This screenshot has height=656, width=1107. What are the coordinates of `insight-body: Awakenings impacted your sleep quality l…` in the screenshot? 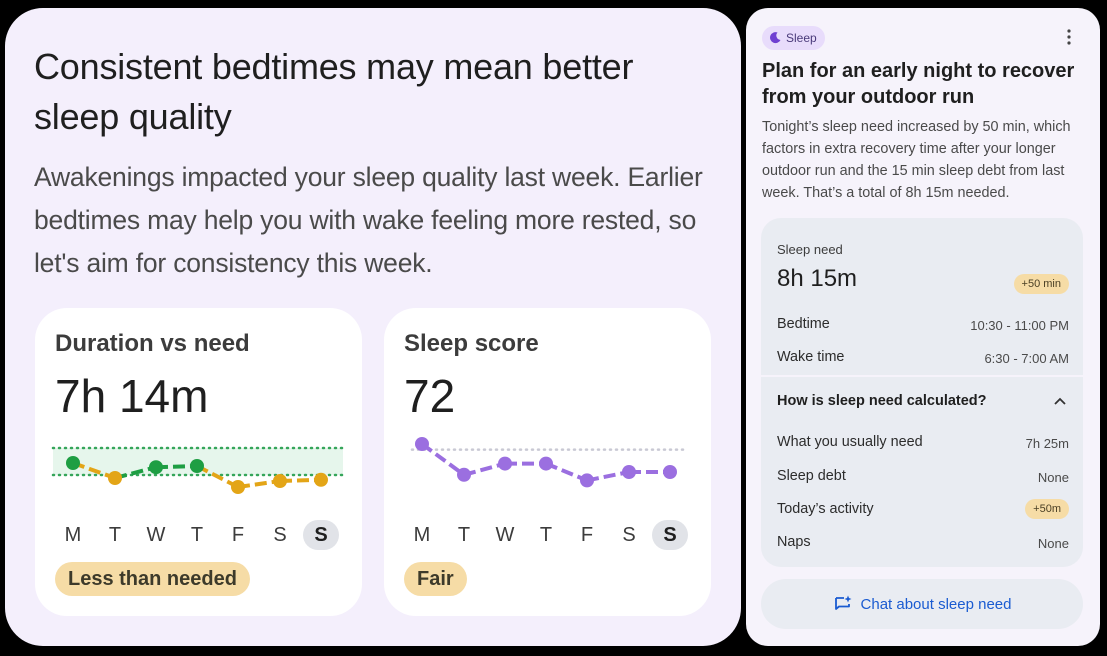 It's located at (368, 220).